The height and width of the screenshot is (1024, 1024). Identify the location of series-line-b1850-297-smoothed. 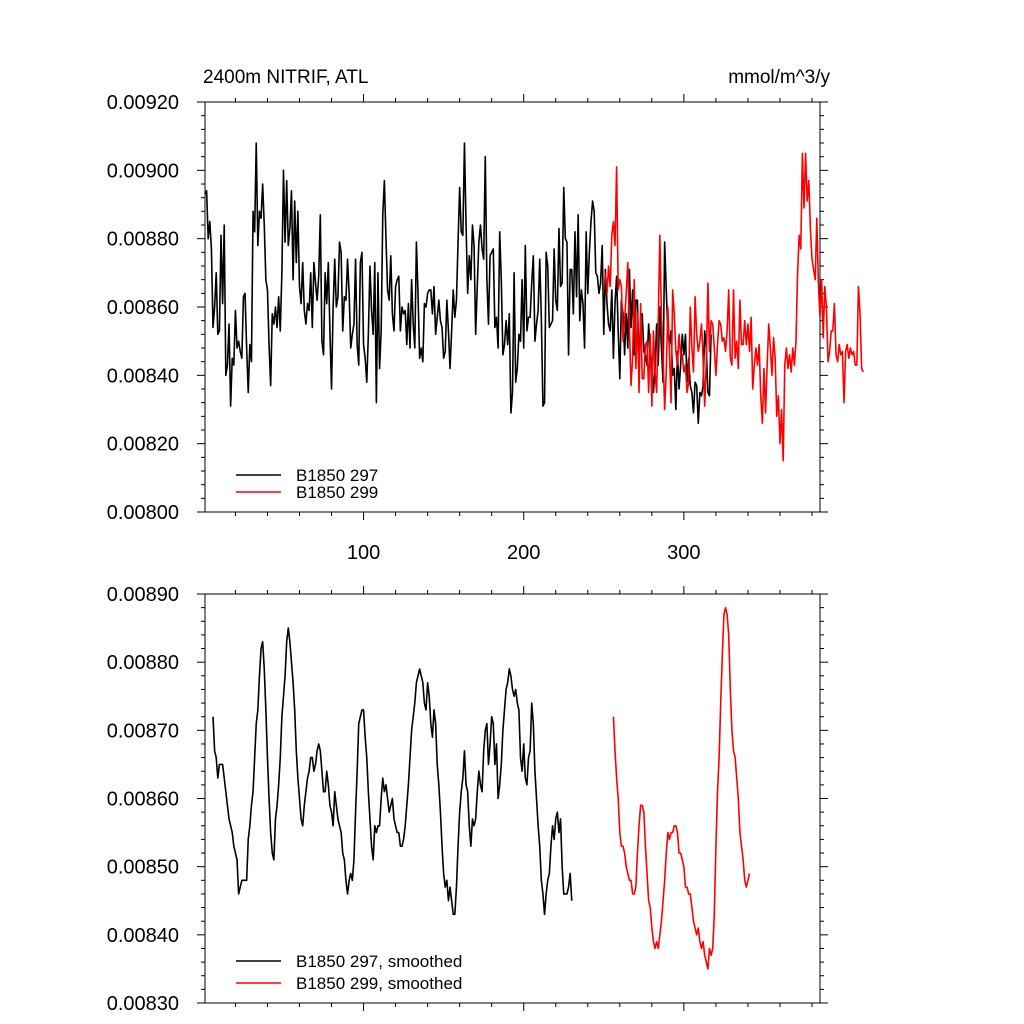
(392, 771).